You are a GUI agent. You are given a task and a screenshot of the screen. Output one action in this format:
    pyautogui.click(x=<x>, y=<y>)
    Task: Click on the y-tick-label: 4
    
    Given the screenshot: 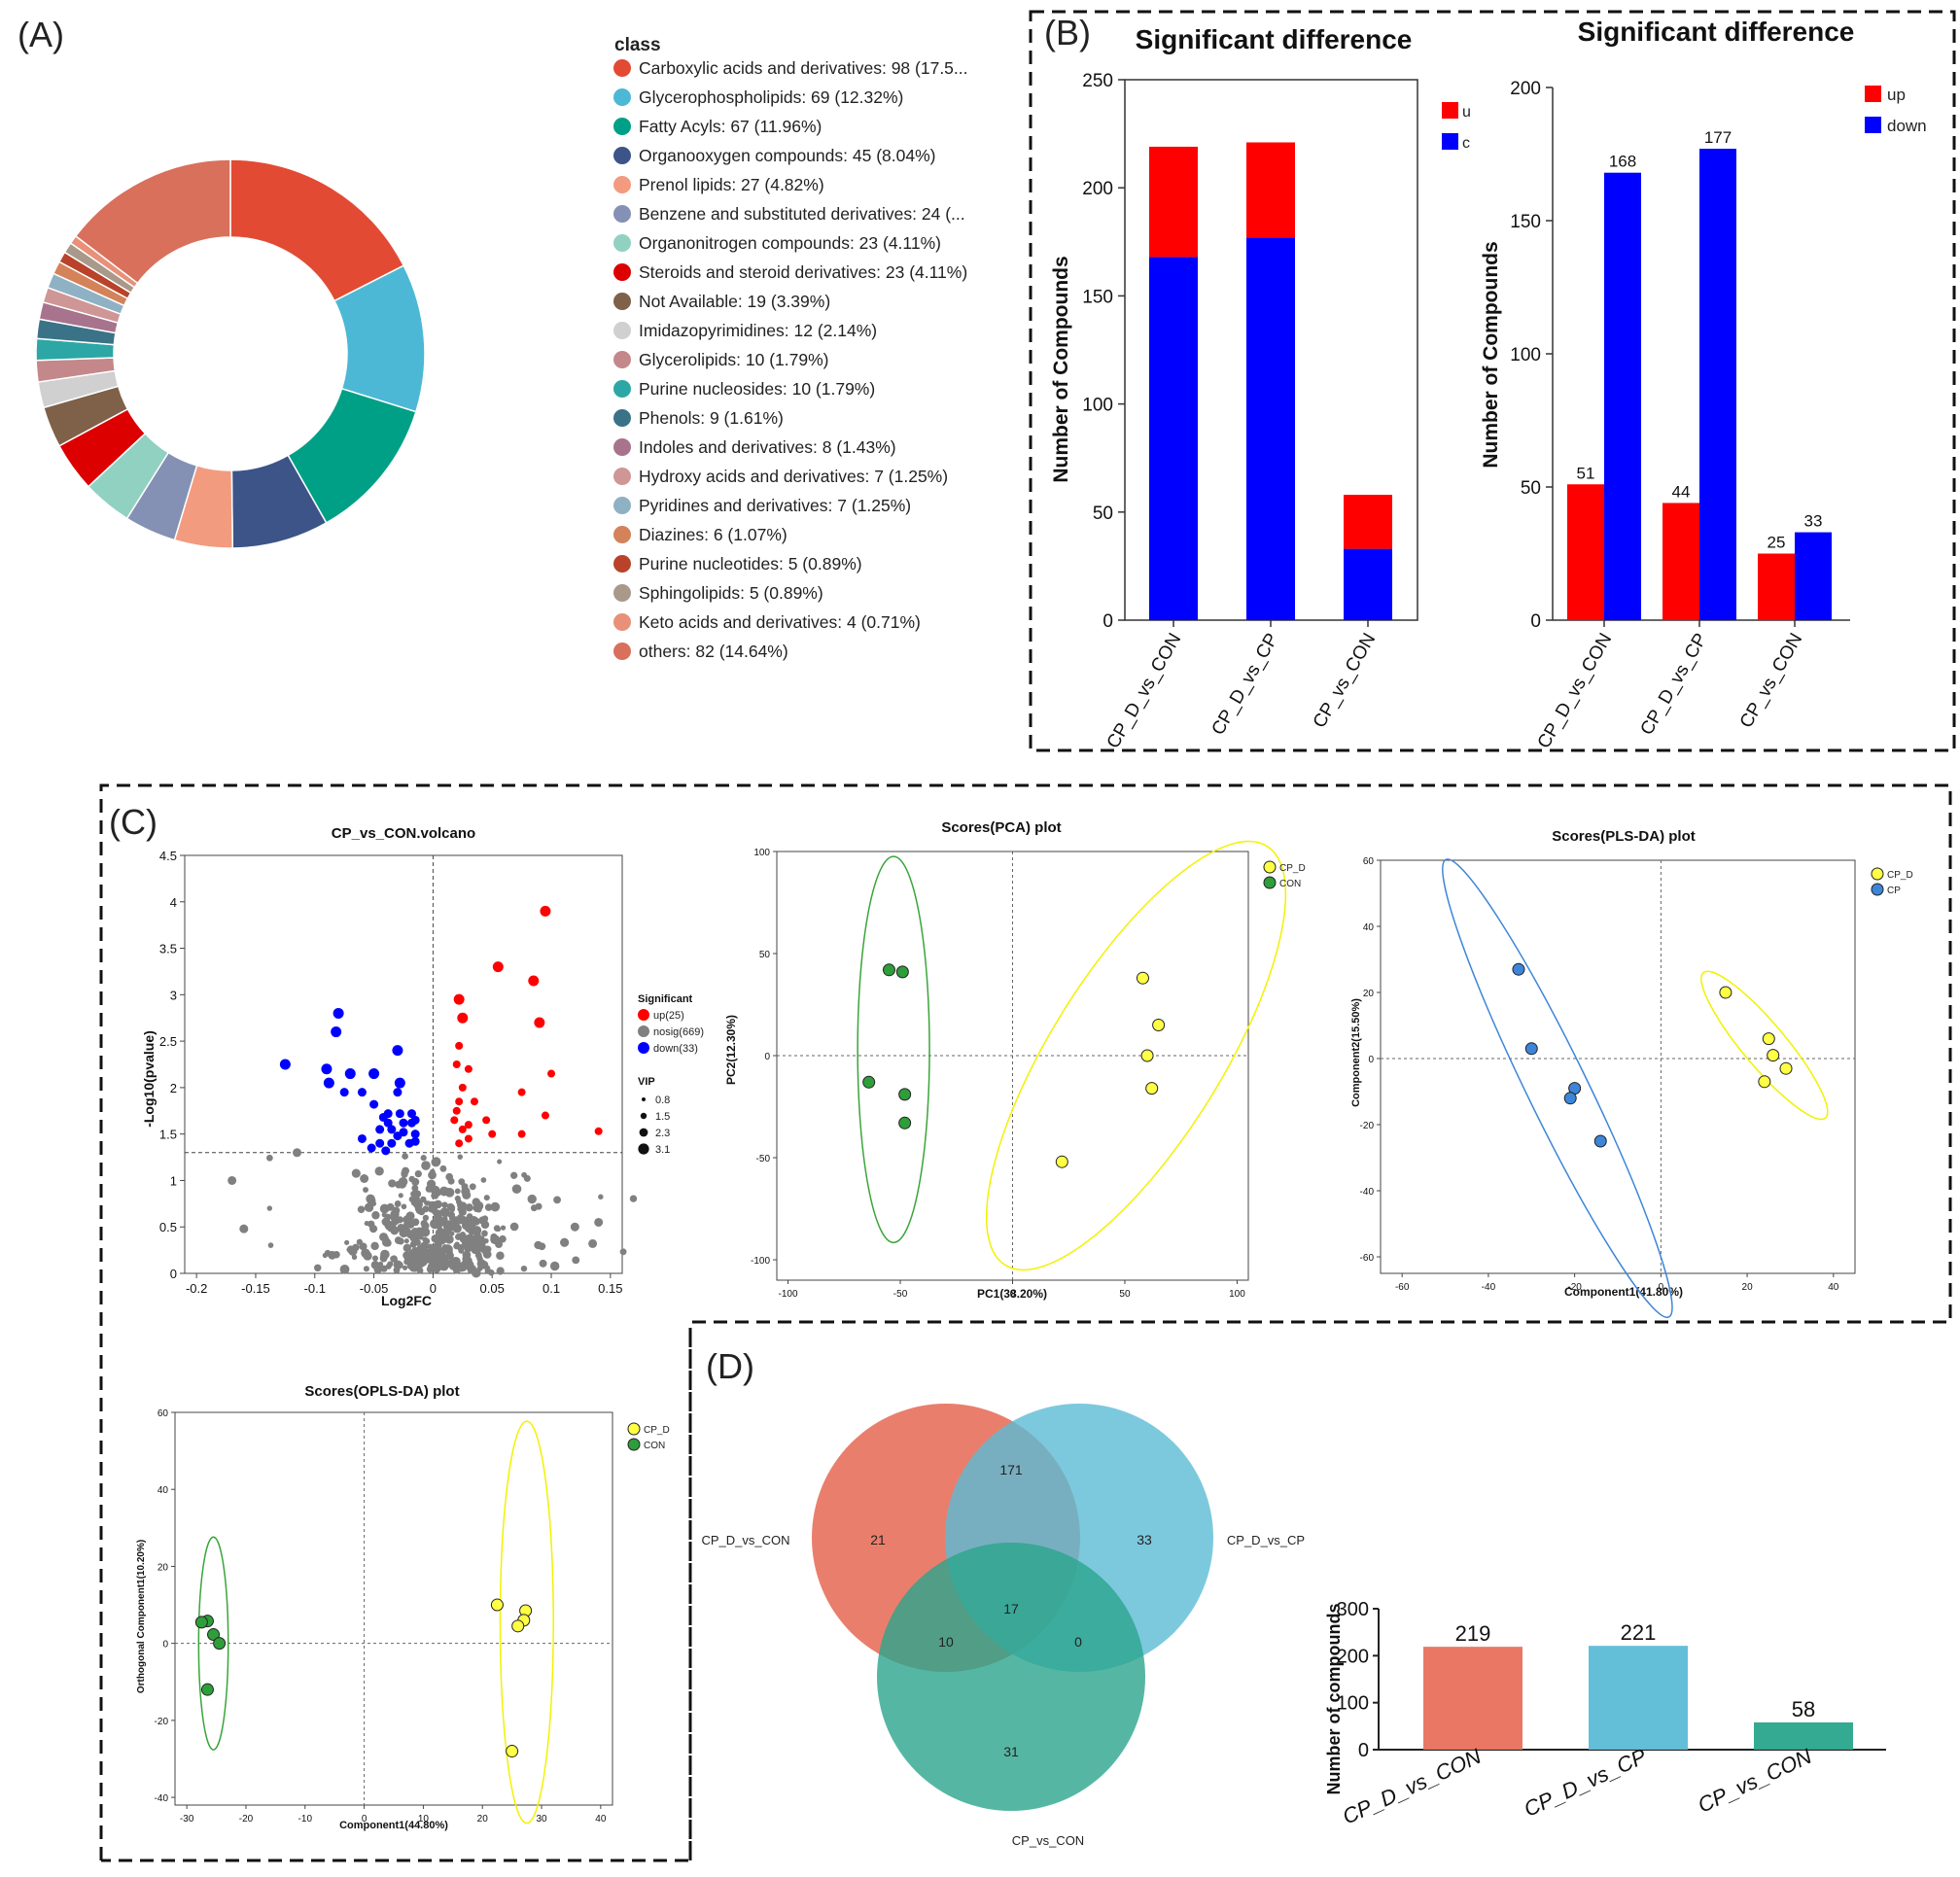 What is the action you would take?
    pyautogui.click(x=173, y=902)
    